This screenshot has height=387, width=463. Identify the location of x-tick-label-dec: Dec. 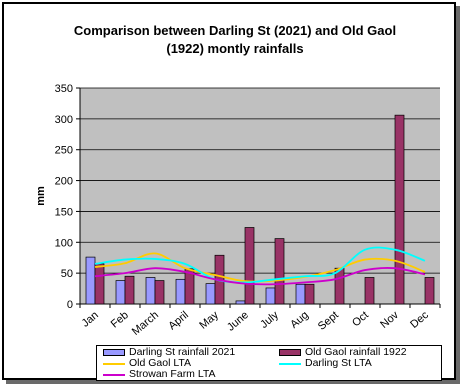
(419, 320).